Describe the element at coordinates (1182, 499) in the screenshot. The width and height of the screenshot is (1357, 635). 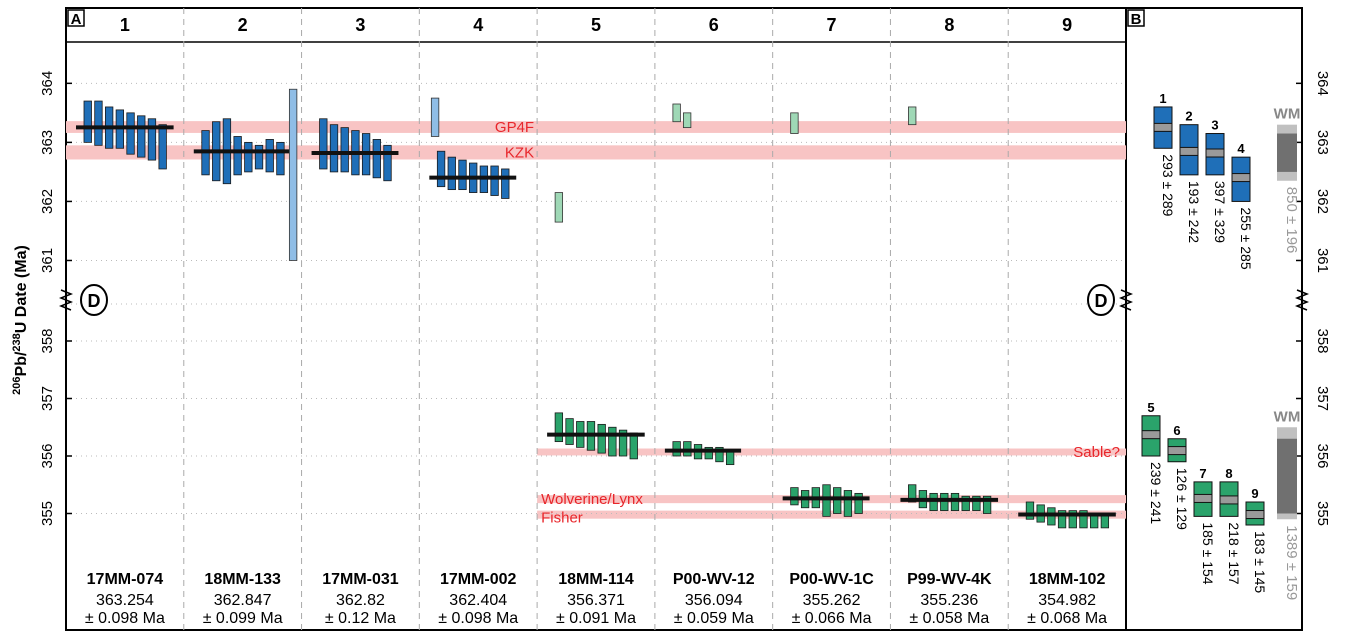
I see `panel-b-lower-bar-label: 126 ± 129` at that location.